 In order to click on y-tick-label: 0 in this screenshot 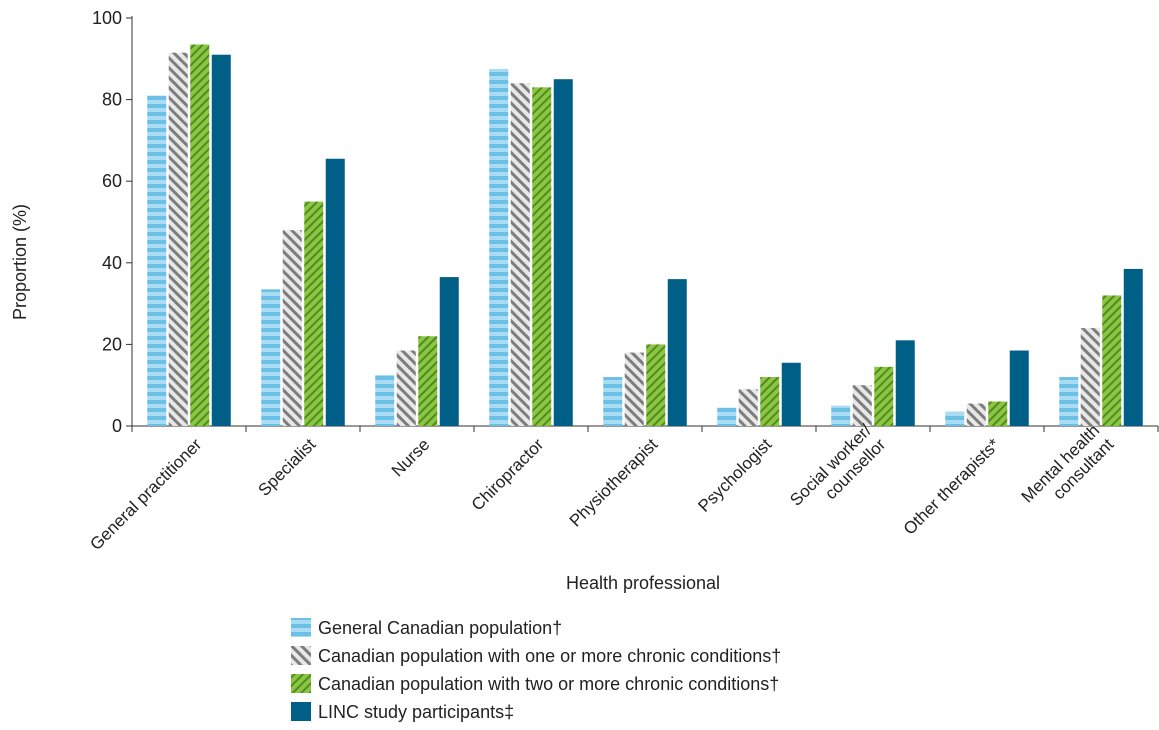, I will do `click(117, 426)`.